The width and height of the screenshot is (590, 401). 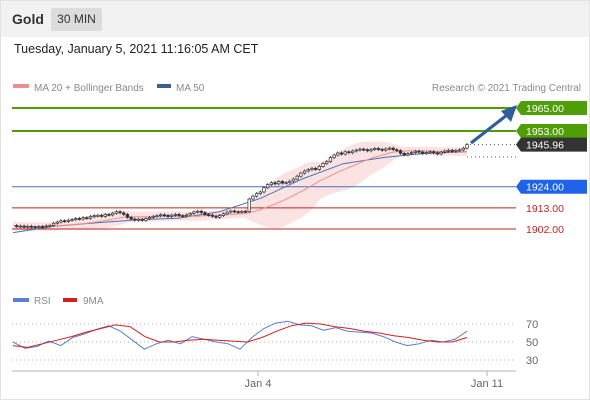 I want to click on level-tag-1913.00: 1913.00, so click(x=545, y=209).